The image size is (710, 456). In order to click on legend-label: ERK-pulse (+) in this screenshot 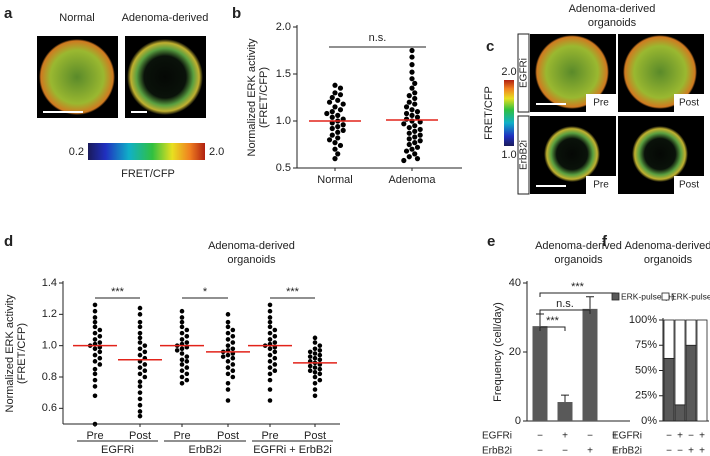, I will do `click(648, 296)`.